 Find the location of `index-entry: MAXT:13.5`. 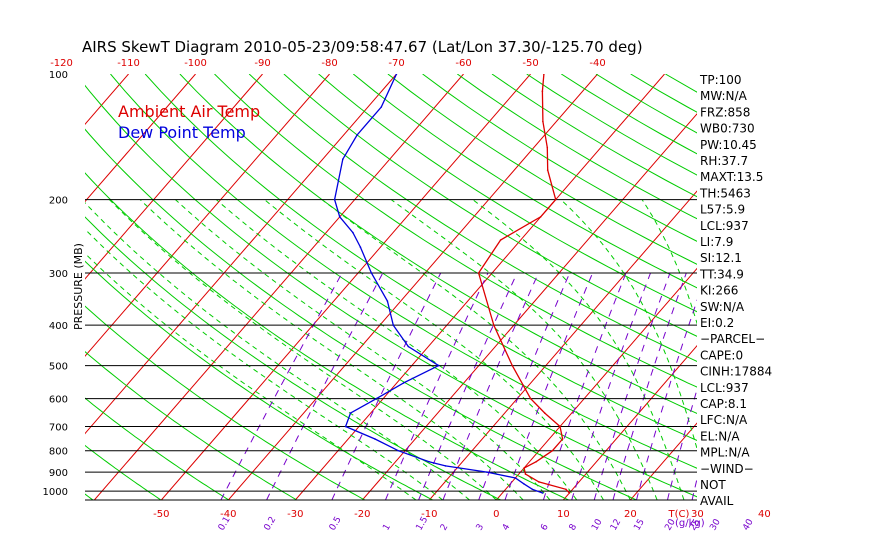

index-entry: MAXT:13.5 is located at coordinates (731, 177).